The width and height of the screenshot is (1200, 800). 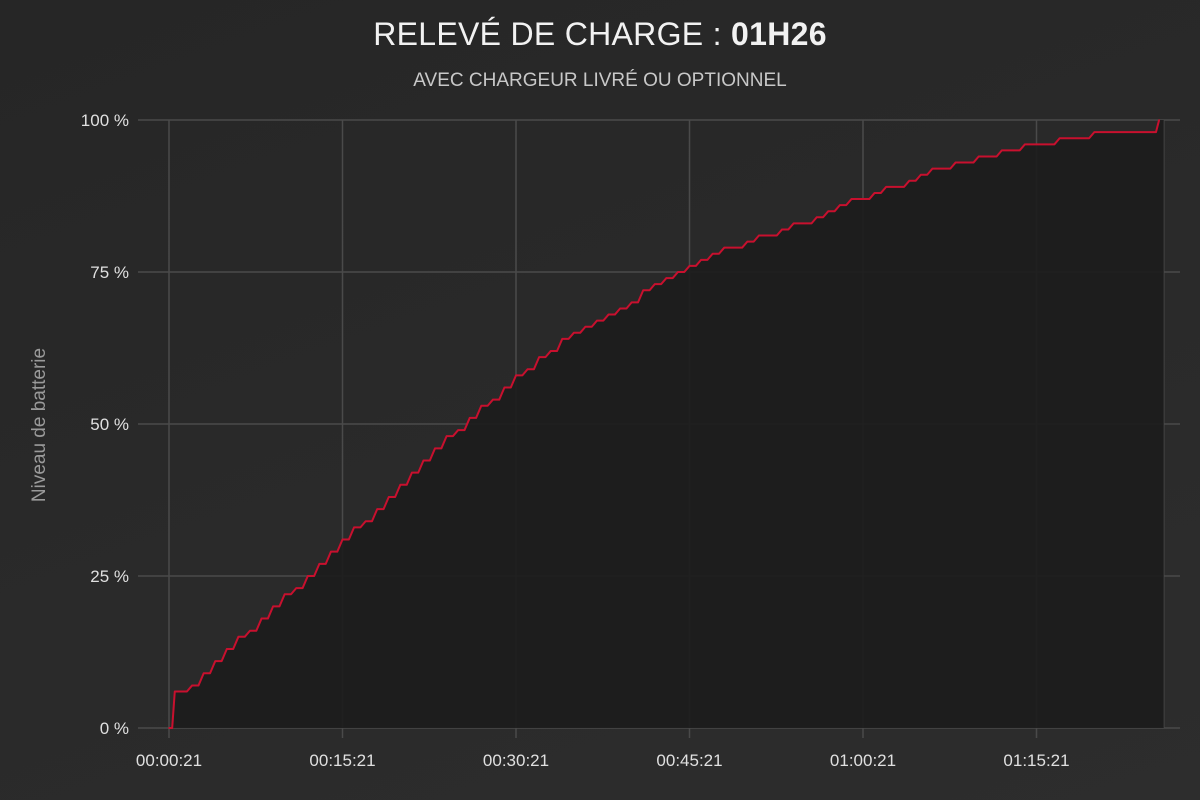 What do you see at coordinates (689, 760) in the screenshot?
I see `x-tick-label: 00:45:21` at bounding box center [689, 760].